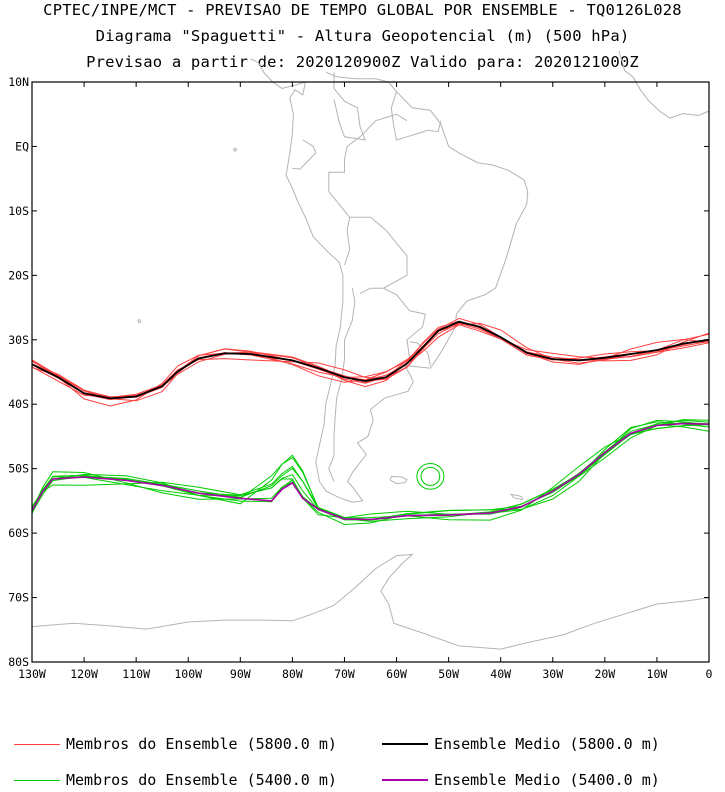  Describe the element at coordinates (201, 780) in the screenshot. I see `legend-label: Membros do Ensemble (5400.0 m)` at that location.